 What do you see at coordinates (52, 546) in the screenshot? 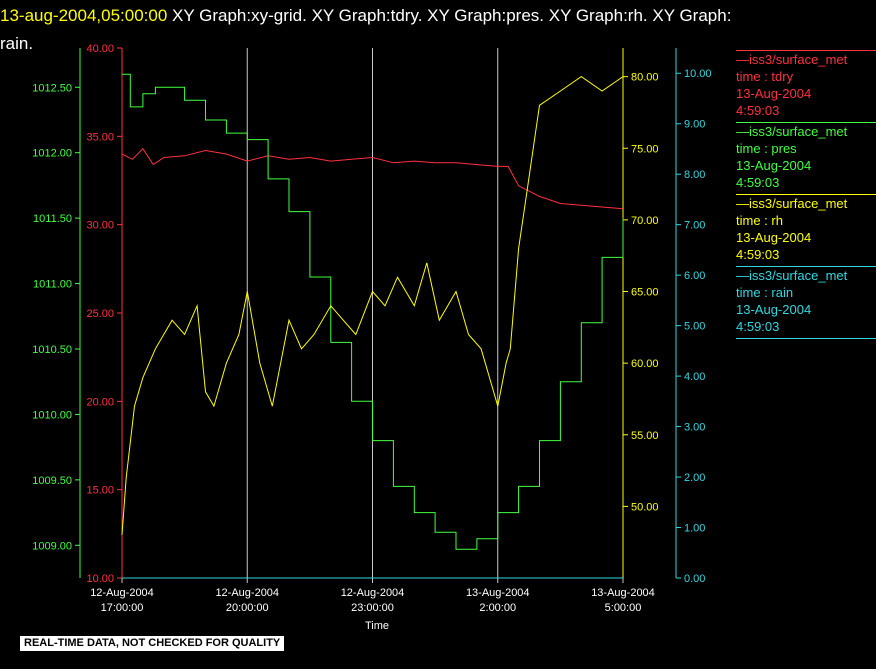
I see `y-tick-label-pres: 1009.00` at bounding box center [52, 546].